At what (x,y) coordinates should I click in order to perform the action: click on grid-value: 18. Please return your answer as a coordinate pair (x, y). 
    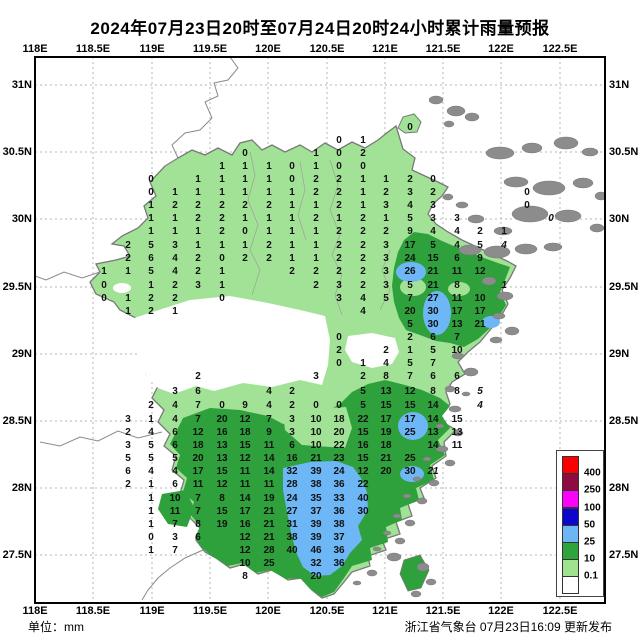
    Looking at the image, I should click on (198, 445).